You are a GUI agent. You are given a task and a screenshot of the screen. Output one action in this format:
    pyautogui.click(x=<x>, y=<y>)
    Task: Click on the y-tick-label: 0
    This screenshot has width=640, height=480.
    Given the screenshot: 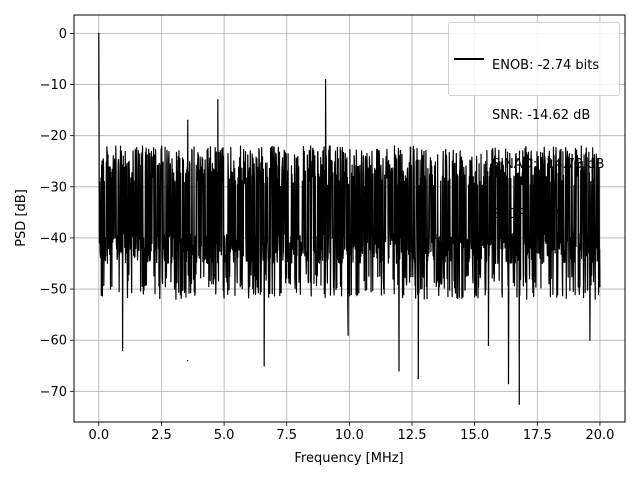 What is the action you would take?
    pyautogui.click(x=63, y=34)
    